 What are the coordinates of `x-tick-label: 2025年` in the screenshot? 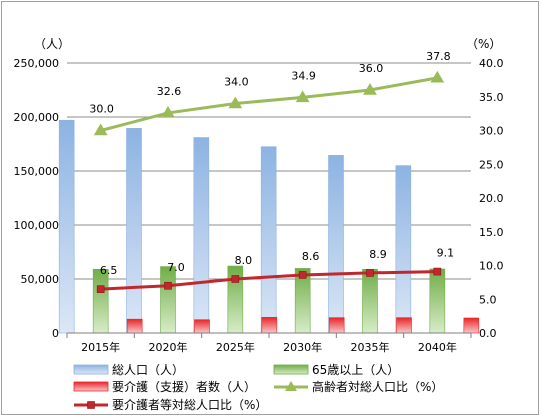 It's located at (235, 347).